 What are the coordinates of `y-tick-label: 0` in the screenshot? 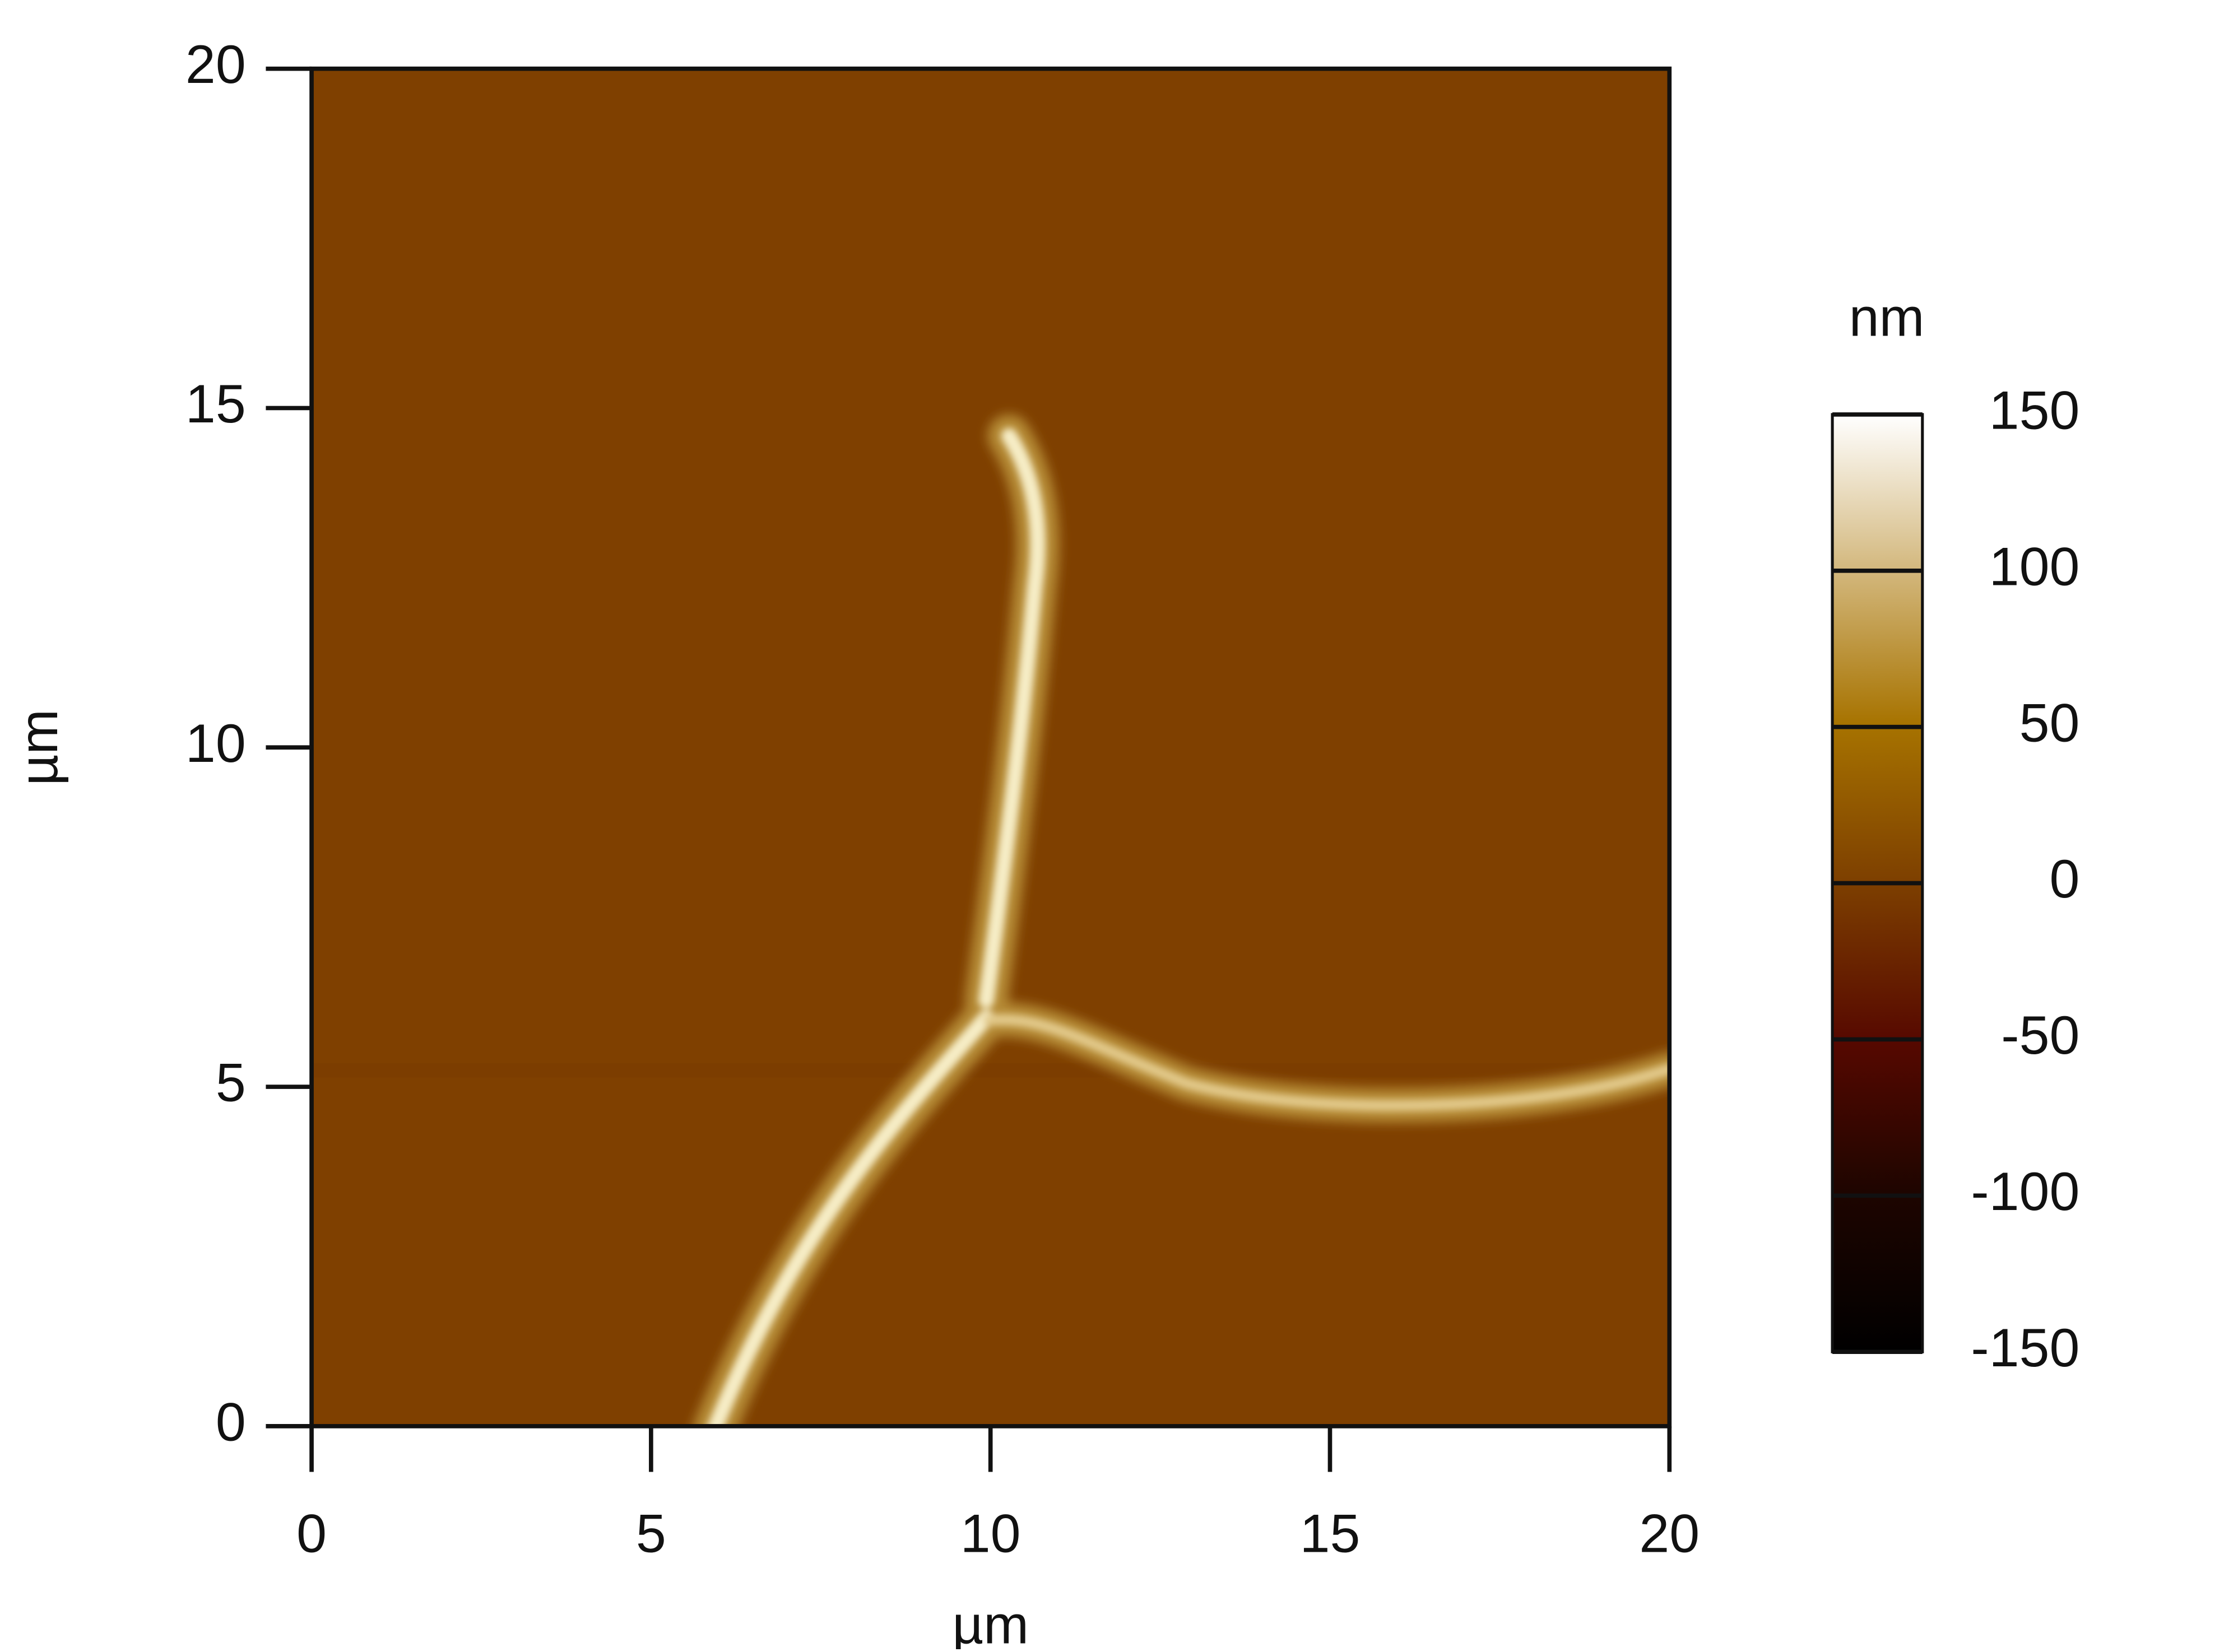 It's located at (231, 1422).